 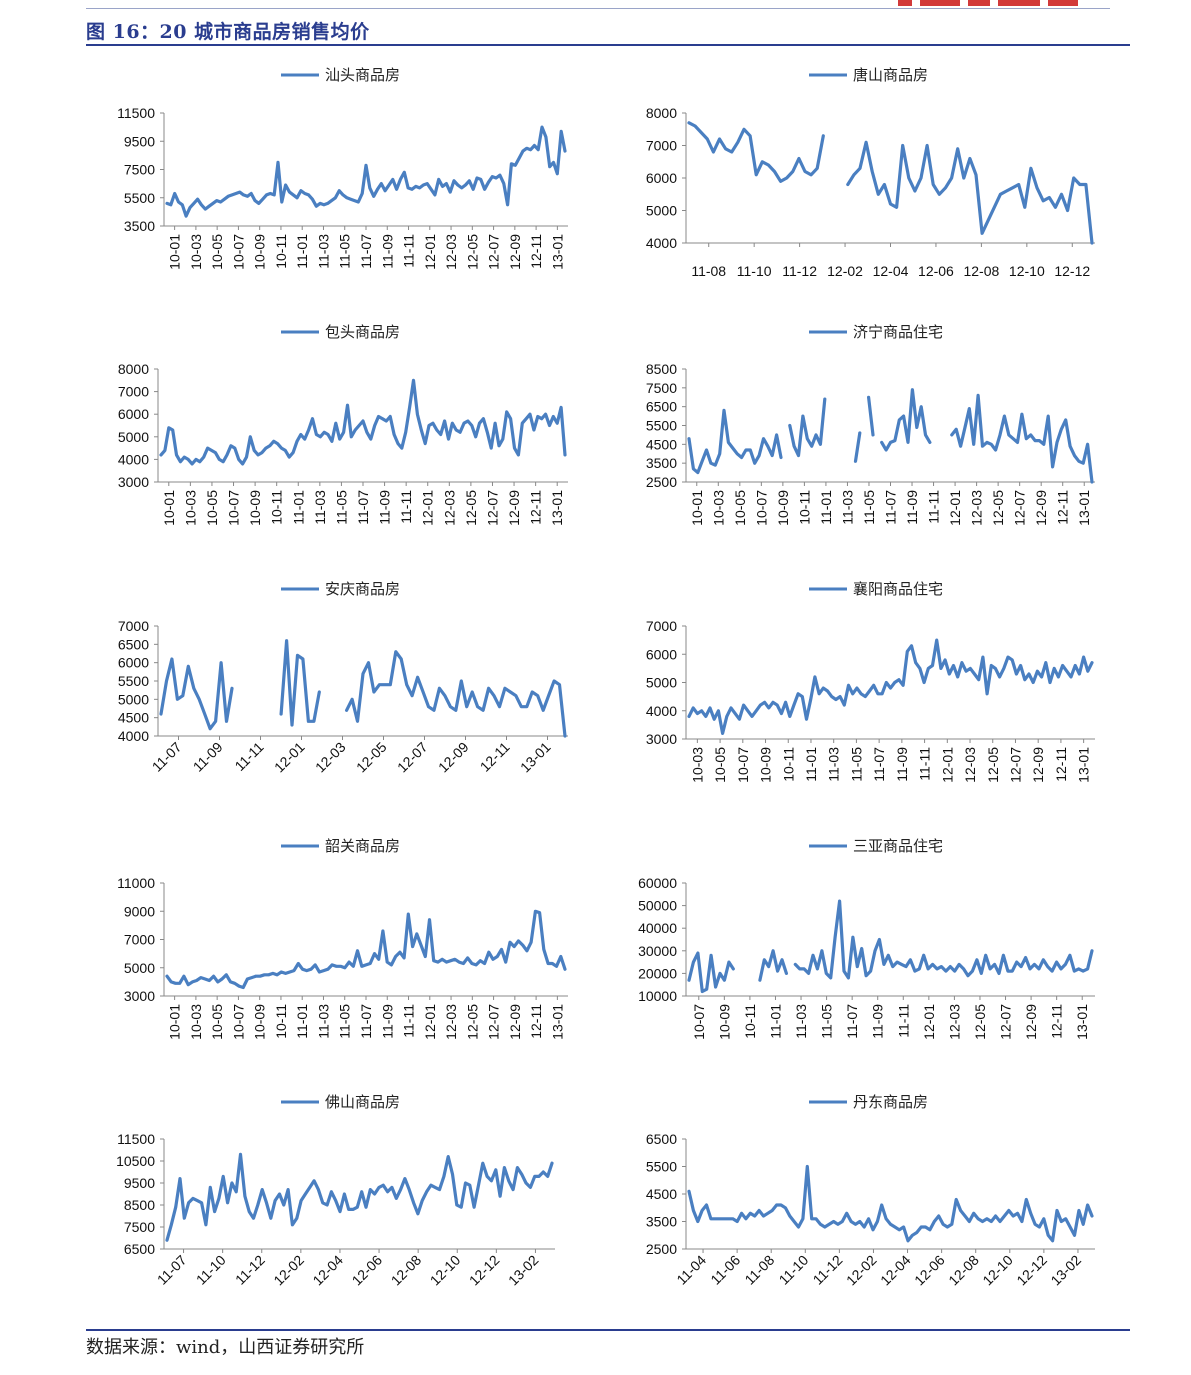 What do you see at coordinates (217, 1022) in the screenshot?
I see `x-tick-label: 10-05` at bounding box center [217, 1022].